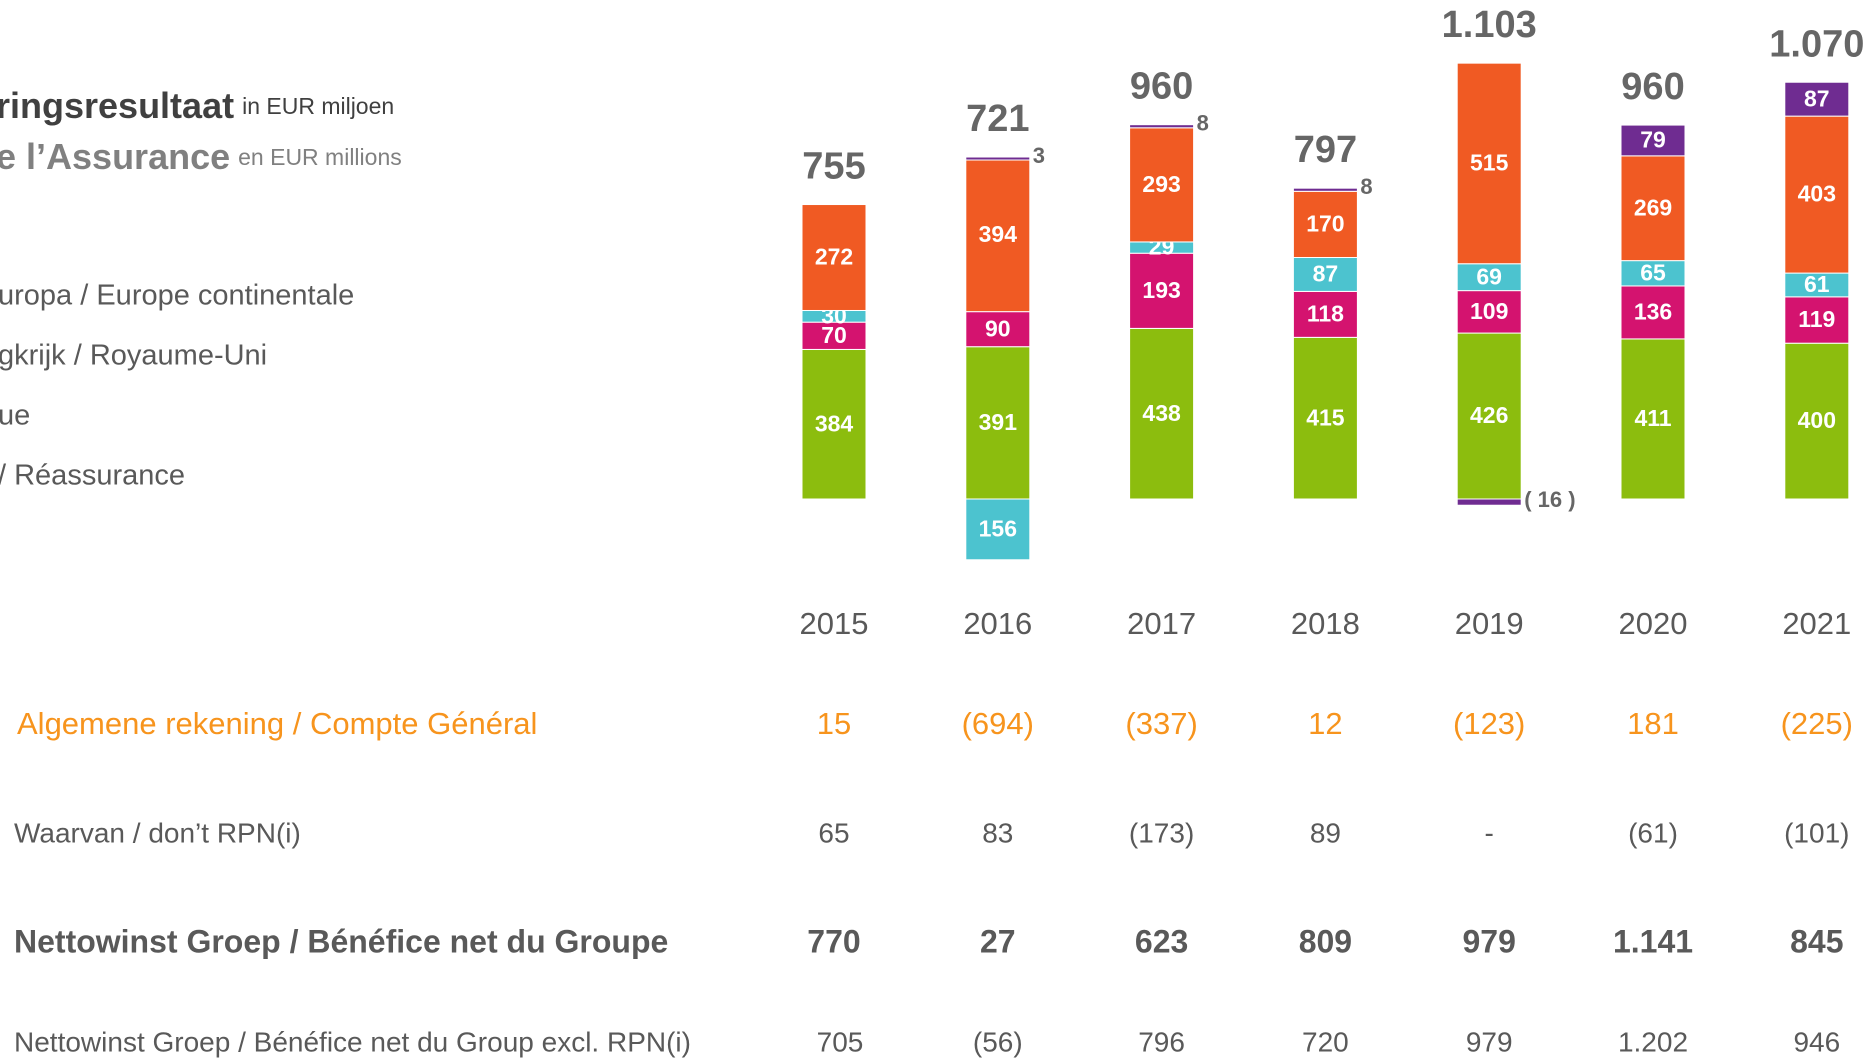 Image resolution: width=1875 pixels, height=1059 pixels. I want to click on value-label: 438, so click(1161, 413).